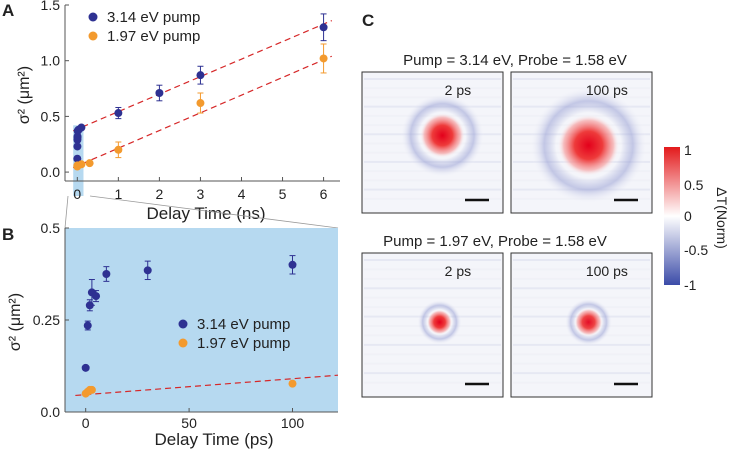  Describe the element at coordinates (8, 234) in the screenshot. I see `panel-b-letter: B` at that location.